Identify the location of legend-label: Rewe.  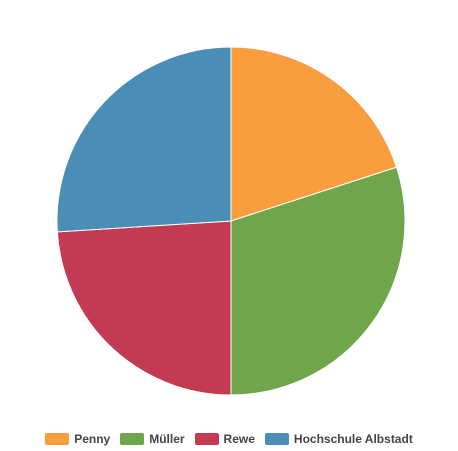
(239, 439).